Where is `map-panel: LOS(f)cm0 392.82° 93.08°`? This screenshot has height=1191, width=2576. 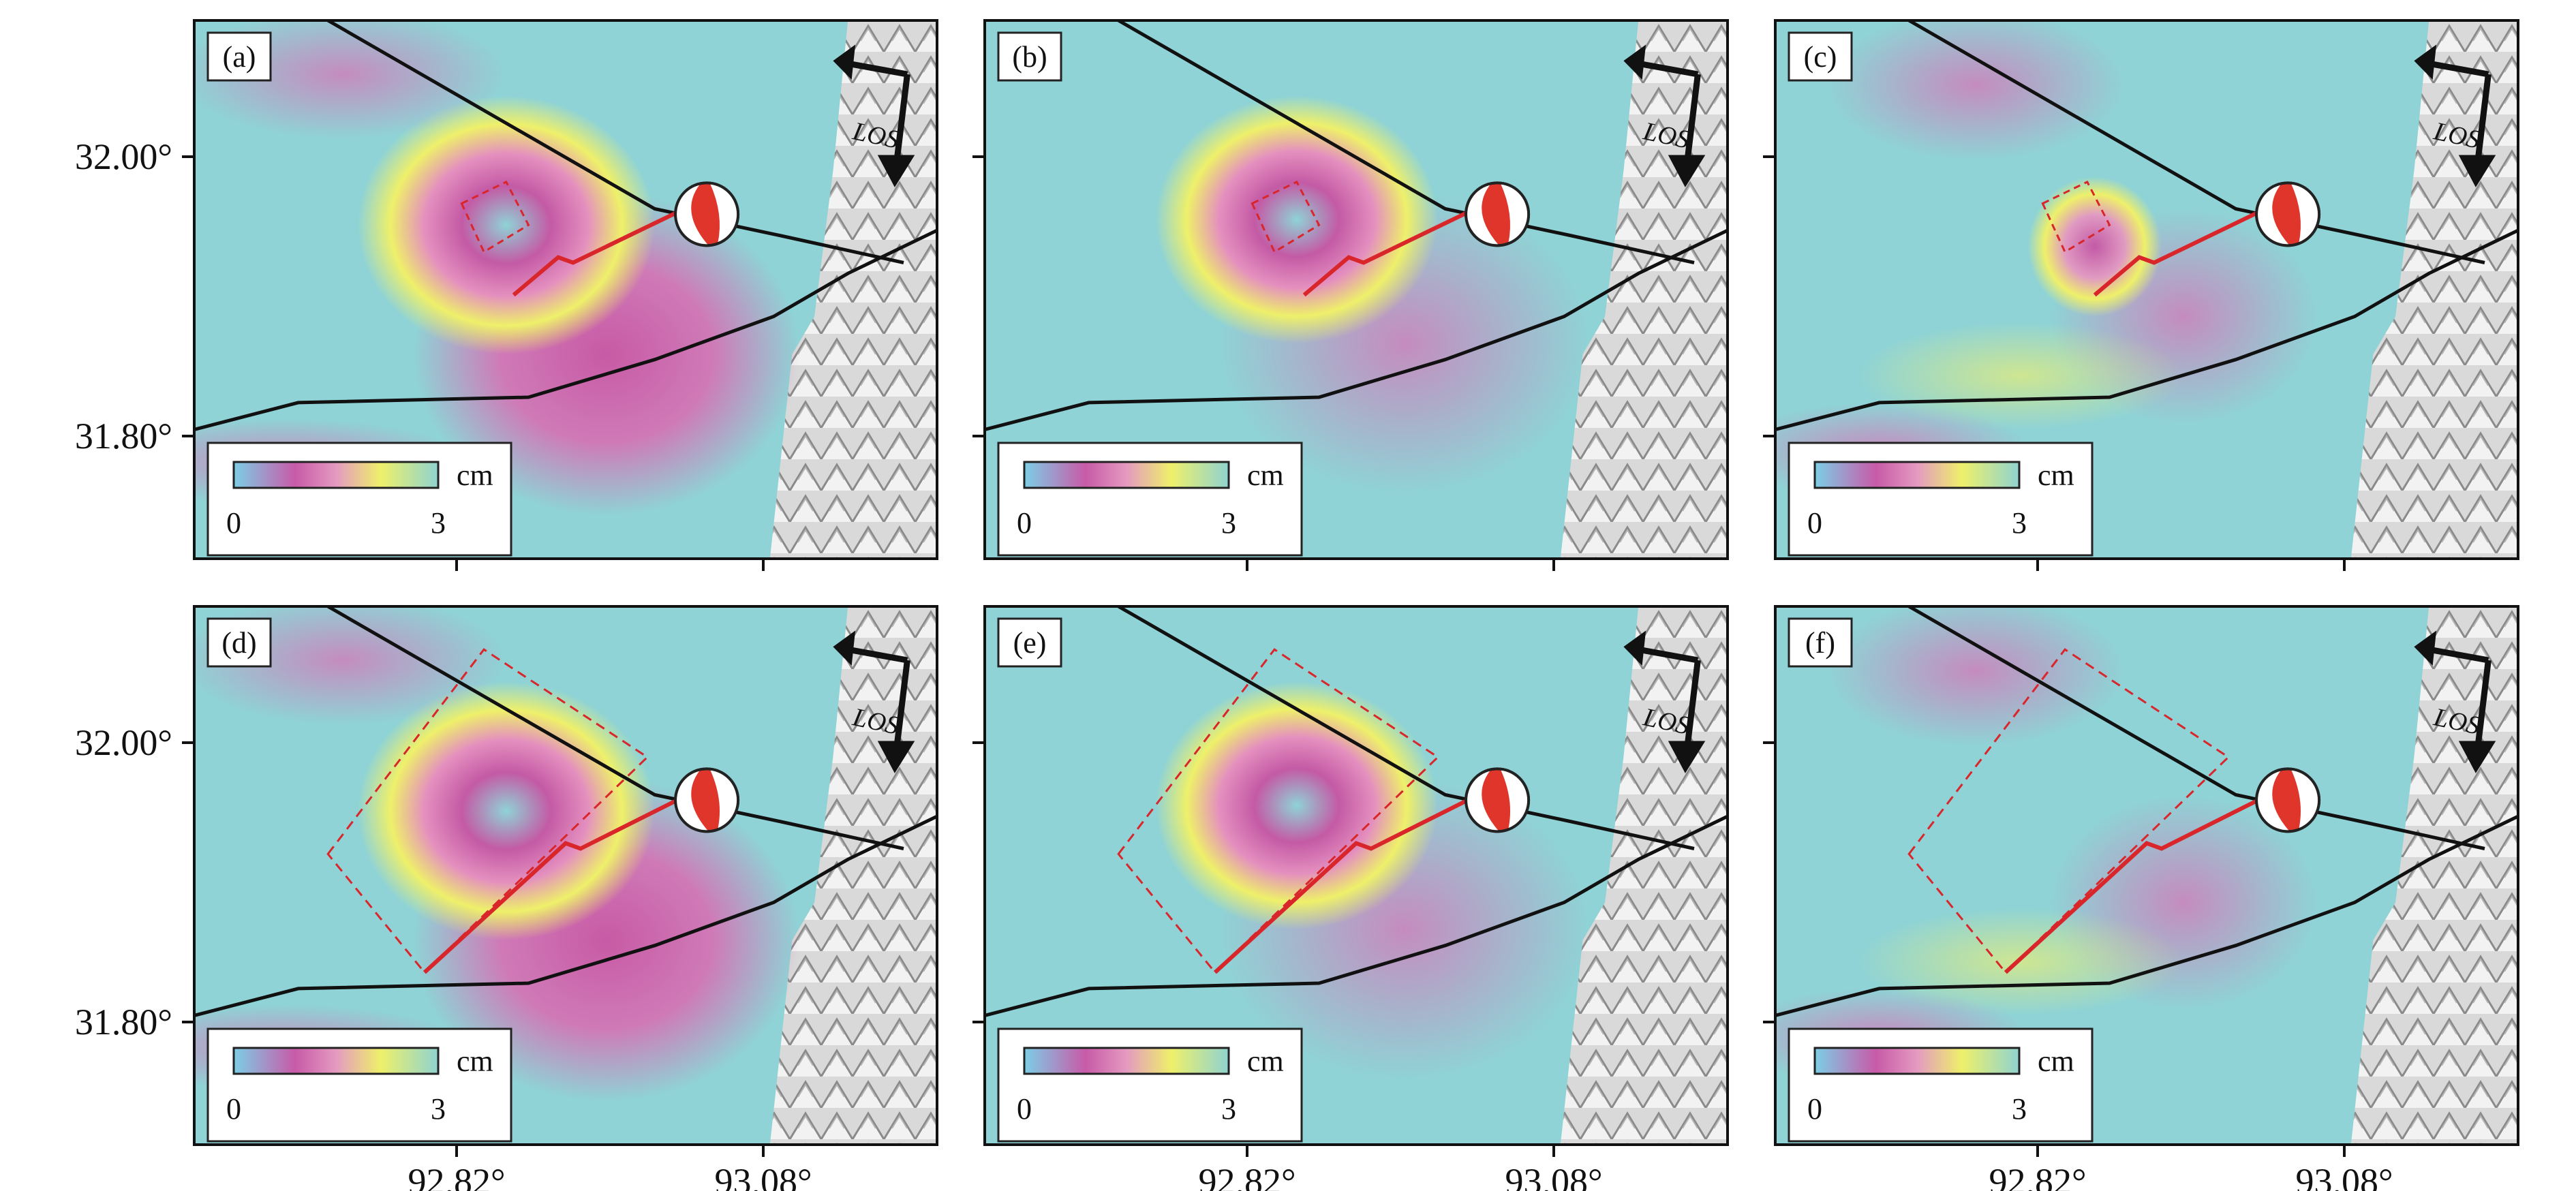
map-panel: LOS(f)cm0 392.82° 93.08° is located at coordinates (2141, 898).